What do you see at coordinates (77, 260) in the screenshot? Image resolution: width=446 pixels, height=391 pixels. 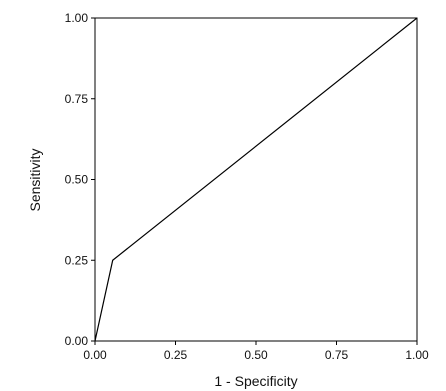 I see `y-tick-label: 0.25` at bounding box center [77, 260].